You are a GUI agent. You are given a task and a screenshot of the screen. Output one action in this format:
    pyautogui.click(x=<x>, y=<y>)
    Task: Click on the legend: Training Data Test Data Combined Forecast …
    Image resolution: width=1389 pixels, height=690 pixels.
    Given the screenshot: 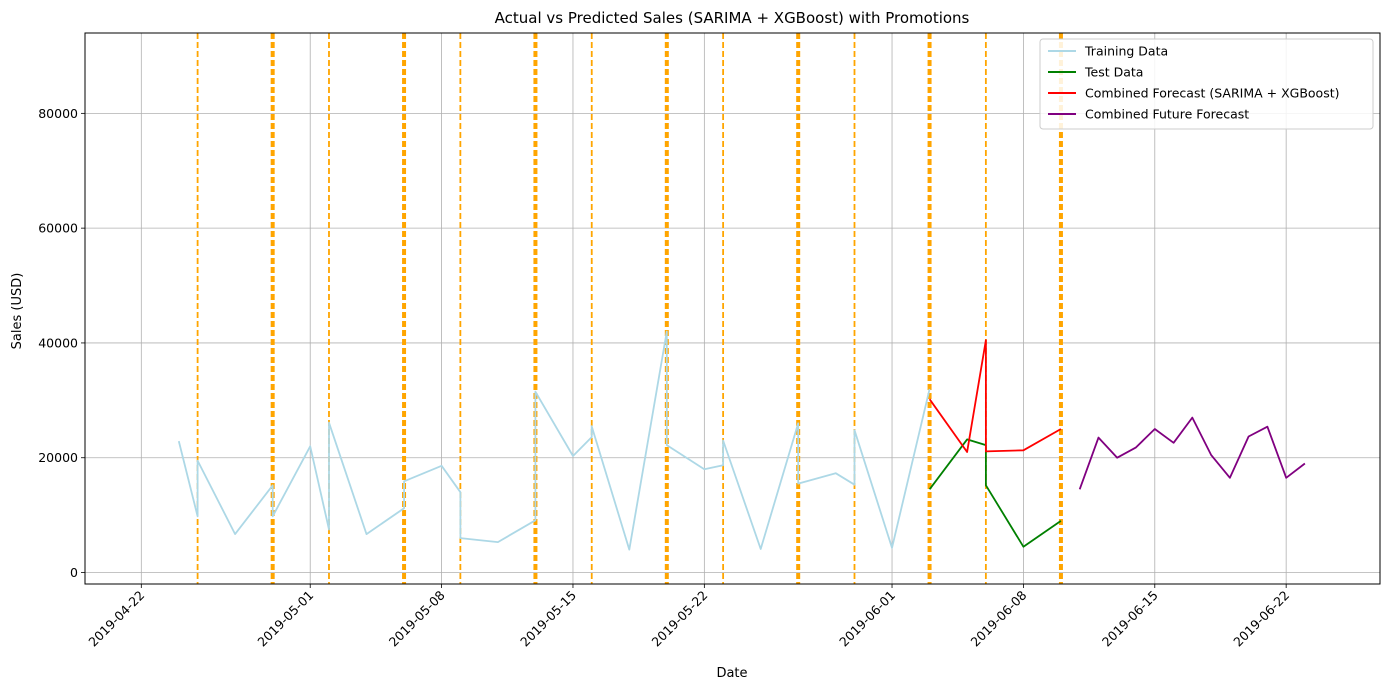 What is the action you would take?
    pyautogui.click(x=1206, y=84)
    